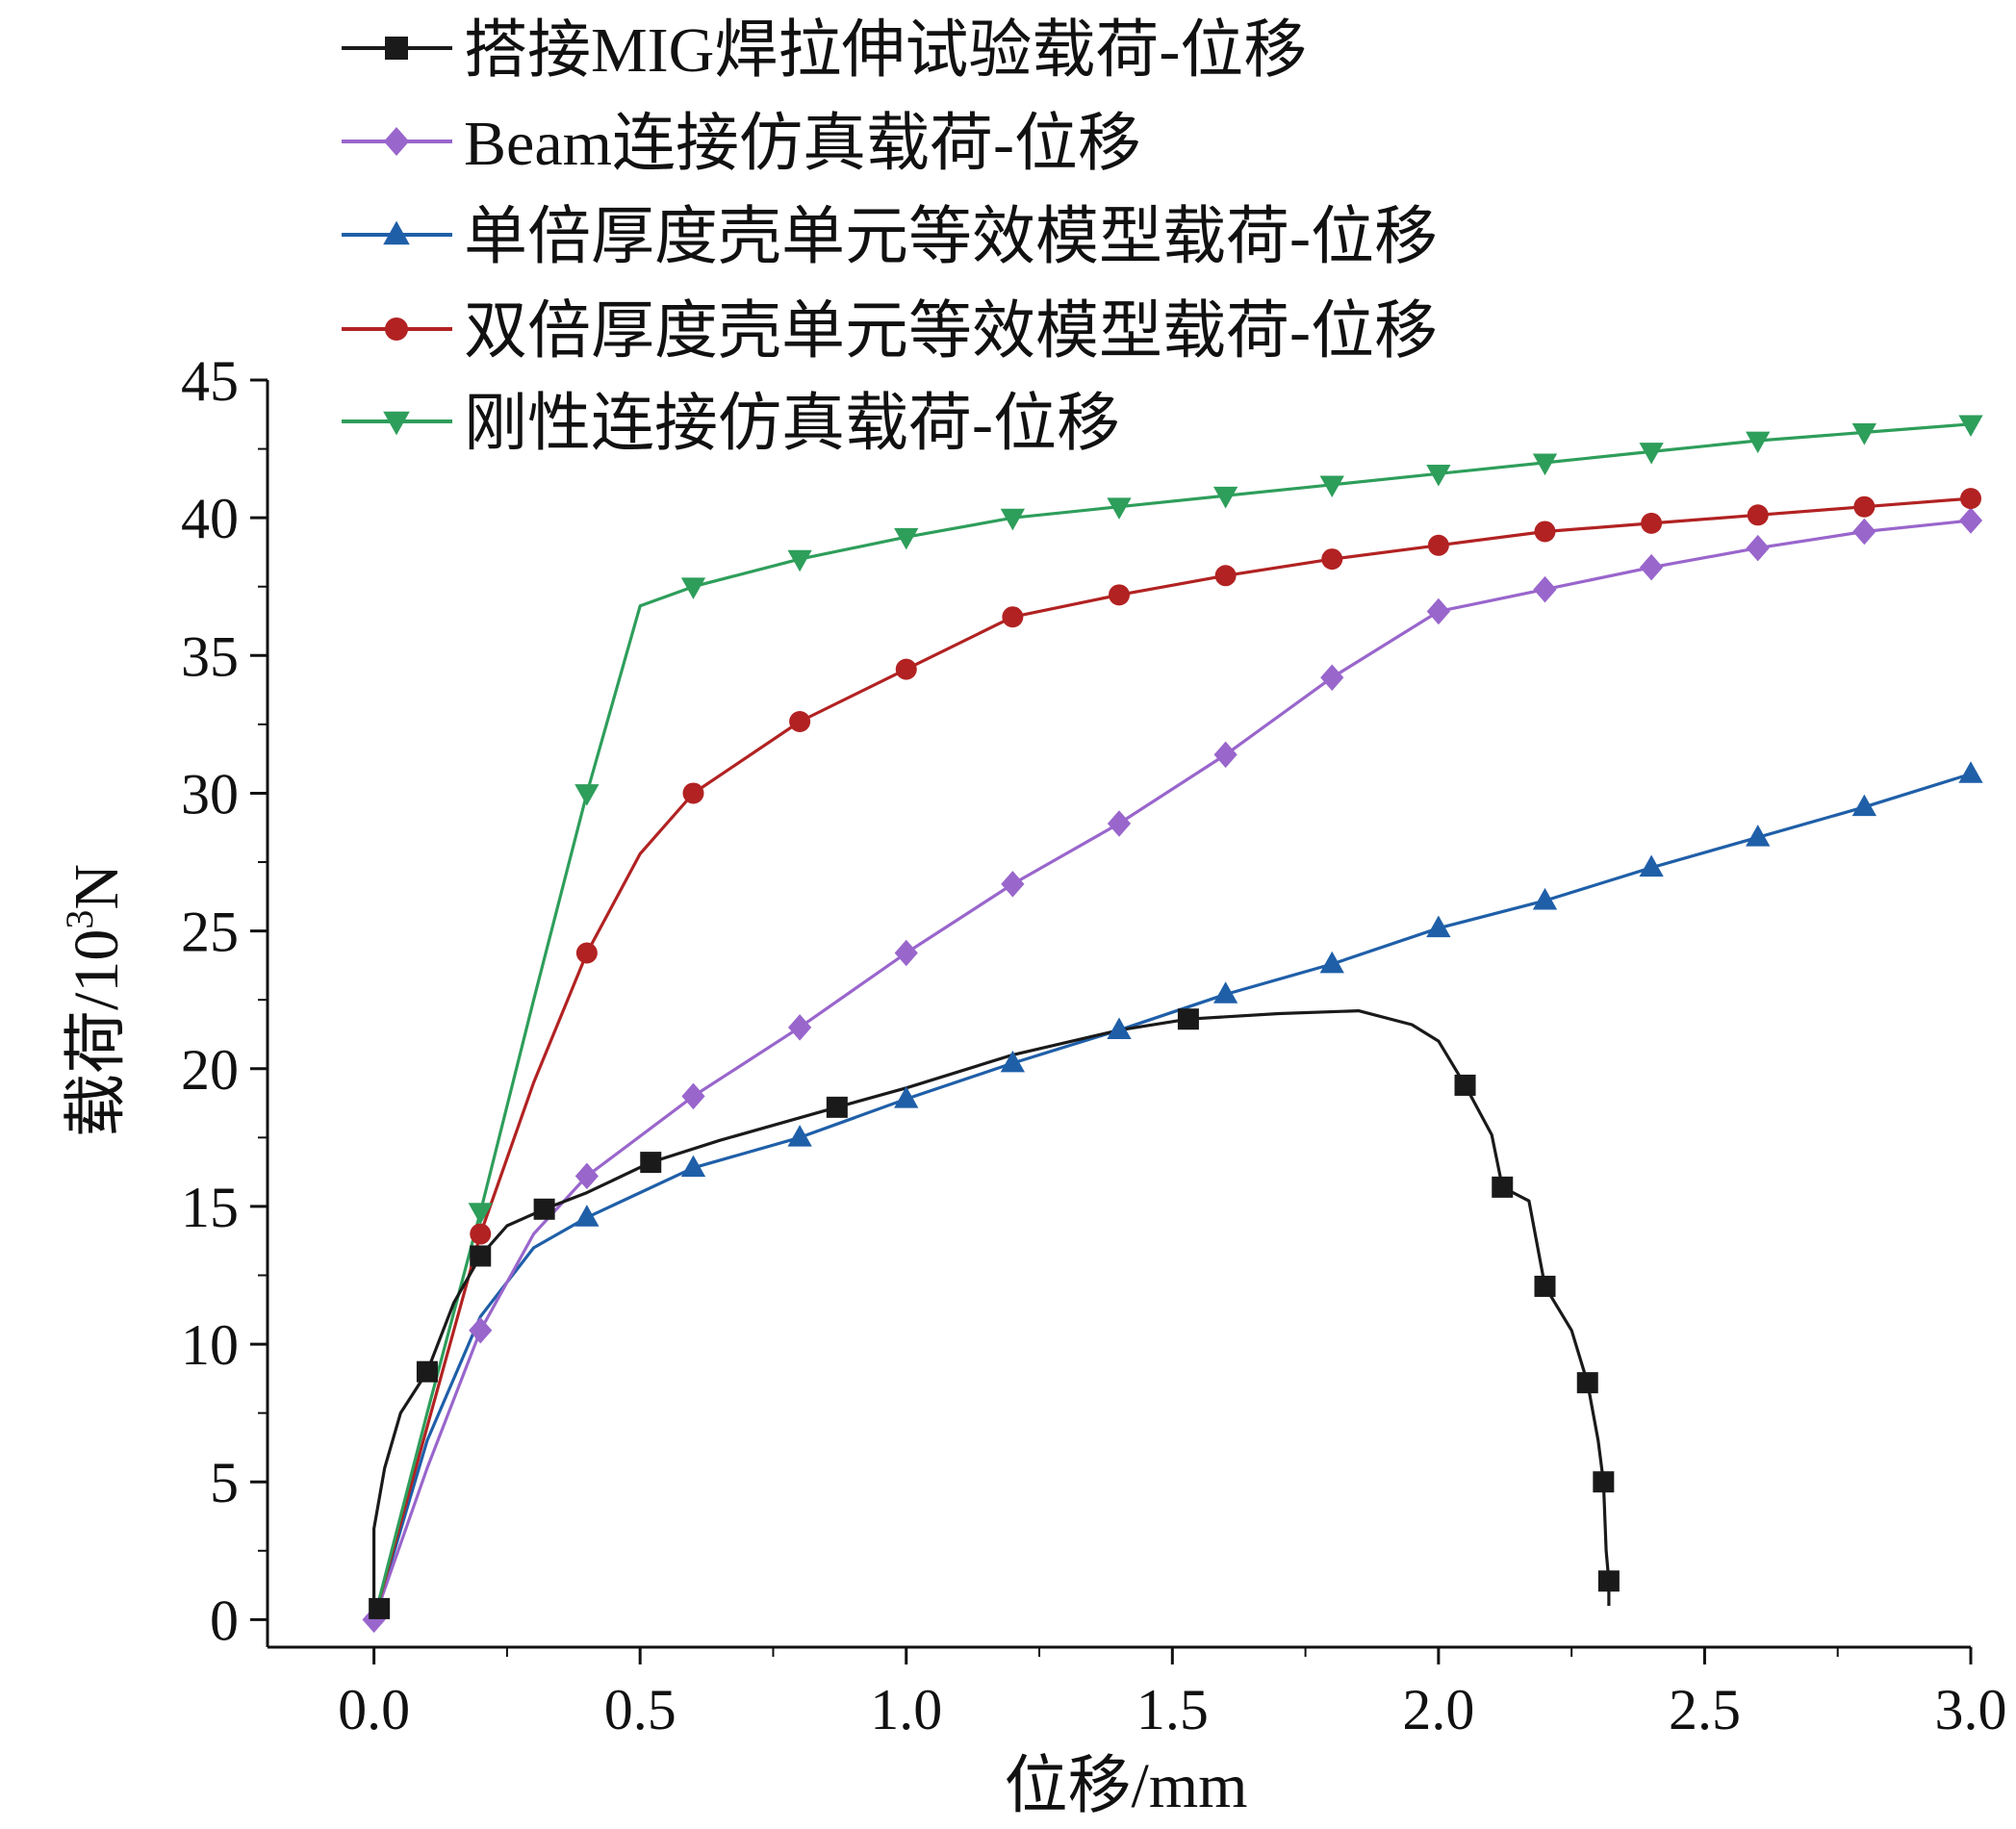 The height and width of the screenshot is (1829, 2016). What do you see at coordinates (906, 1710) in the screenshot?
I see `x-tick-label: 1.0` at bounding box center [906, 1710].